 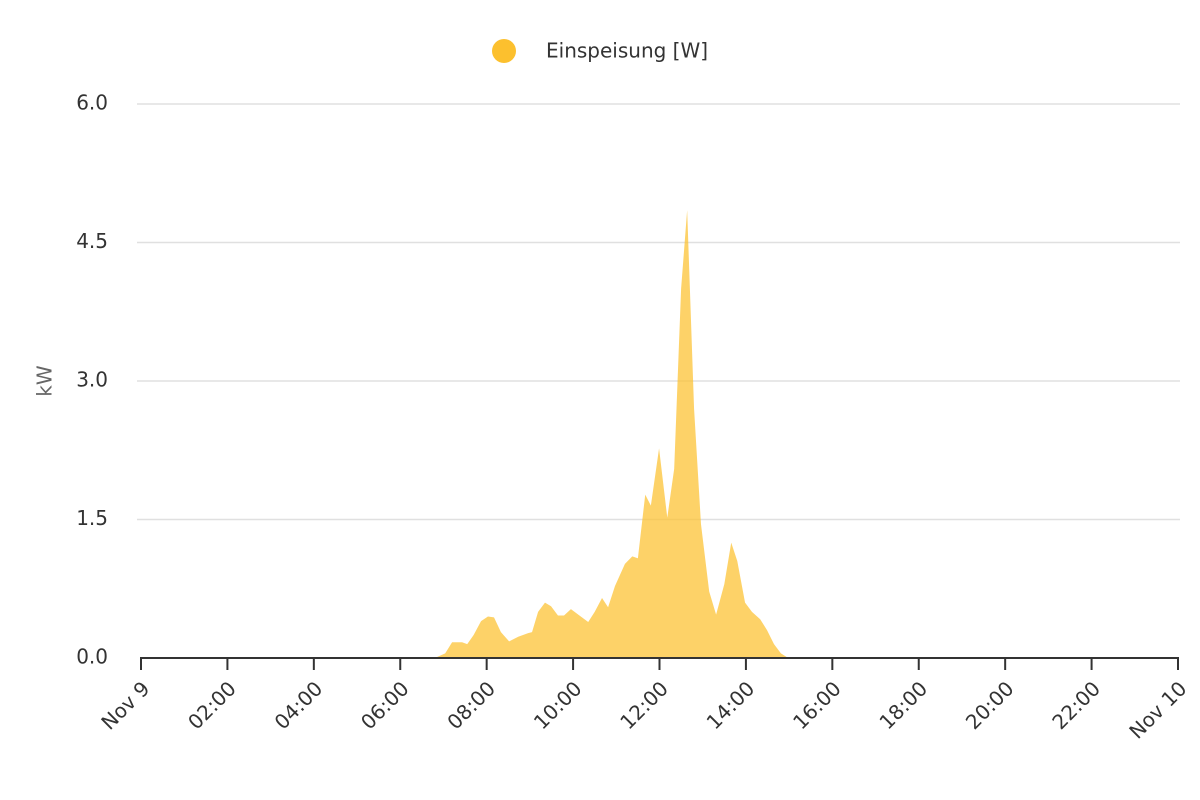 I want to click on y-tick-label: 4.5, so click(x=92, y=241).